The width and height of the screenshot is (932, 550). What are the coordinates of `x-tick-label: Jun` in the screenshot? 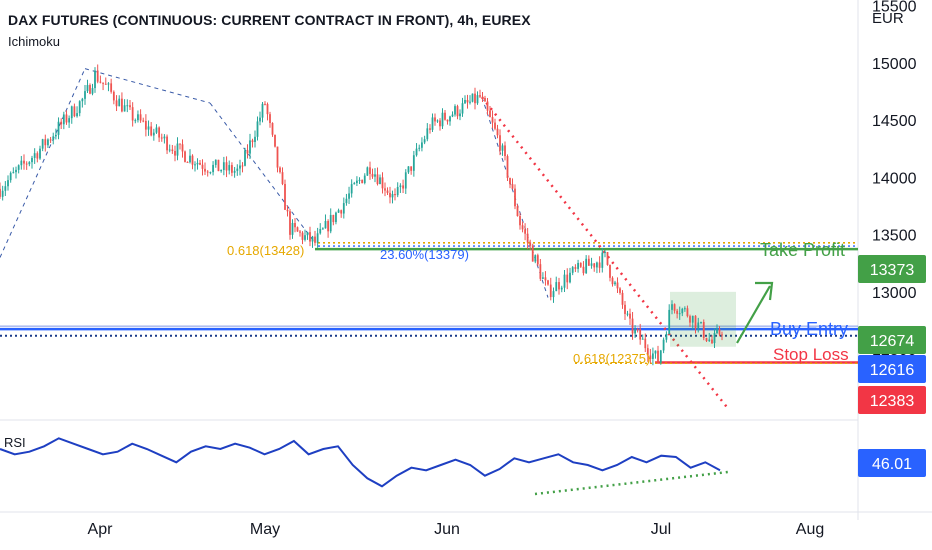 It's located at (447, 529).